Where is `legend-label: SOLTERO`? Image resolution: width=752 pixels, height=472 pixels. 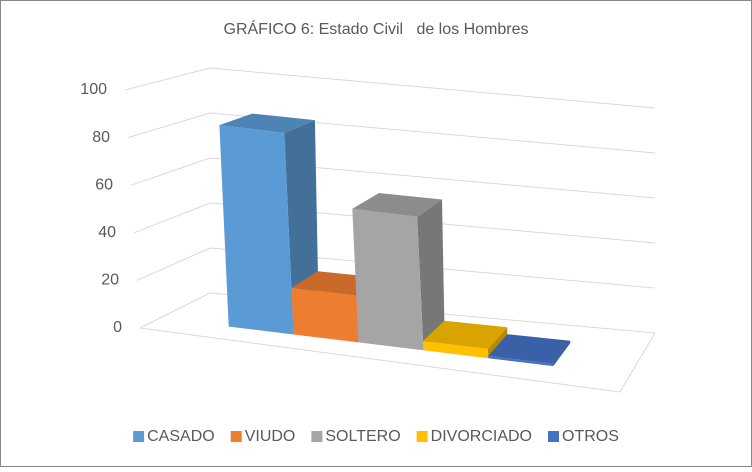
legend-label: SOLTERO is located at coordinates (362, 436).